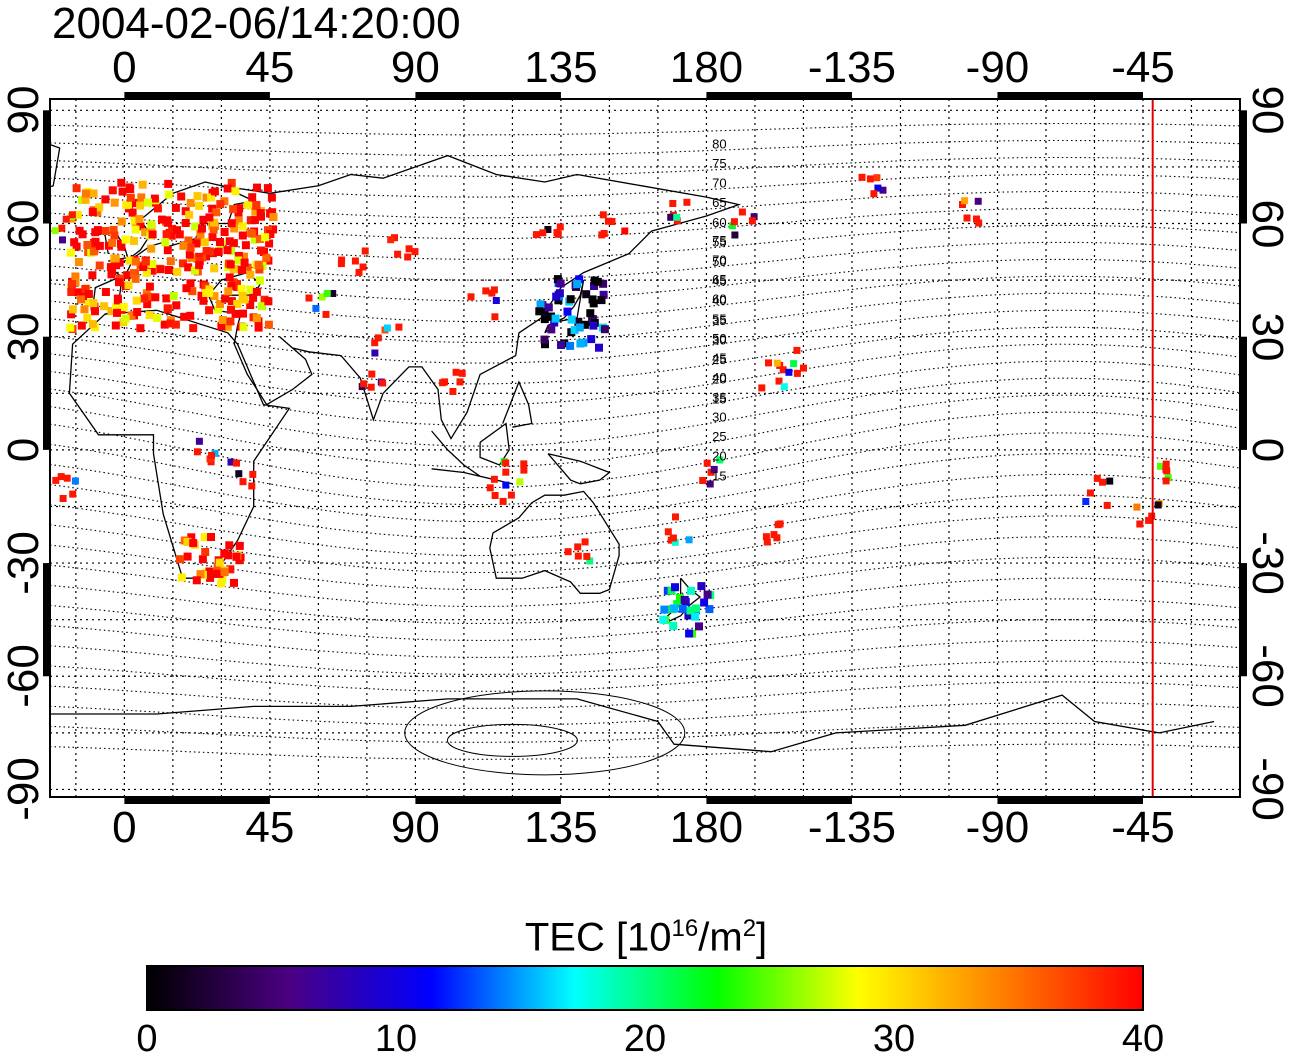  What do you see at coordinates (396, 1039) in the screenshot?
I see `colorbar-tick: 10` at bounding box center [396, 1039].